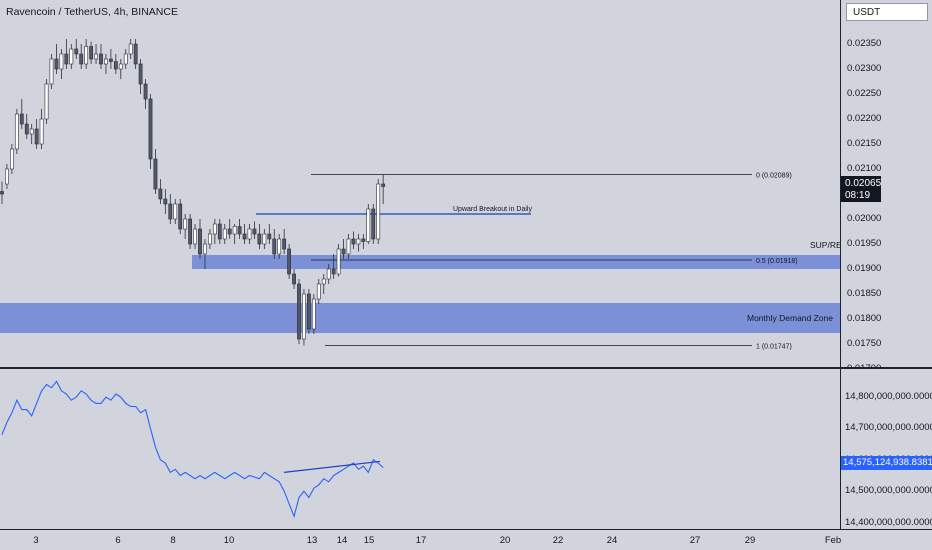  I want to click on divergence-line, so click(332, 466).